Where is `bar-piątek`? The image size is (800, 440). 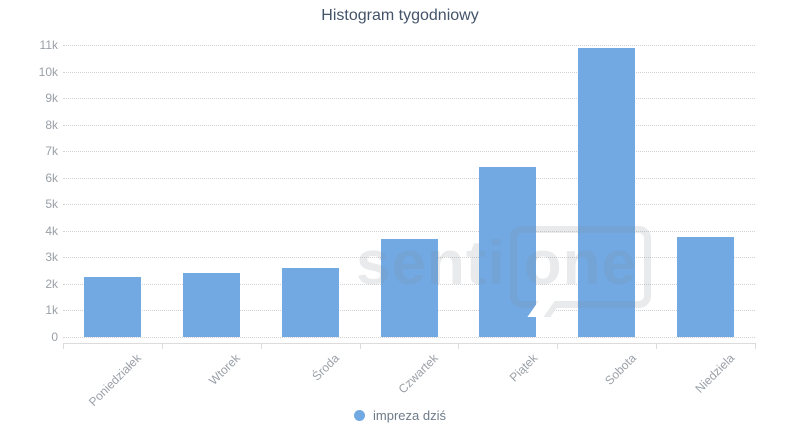 bar-piątek is located at coordinates (508, 252).